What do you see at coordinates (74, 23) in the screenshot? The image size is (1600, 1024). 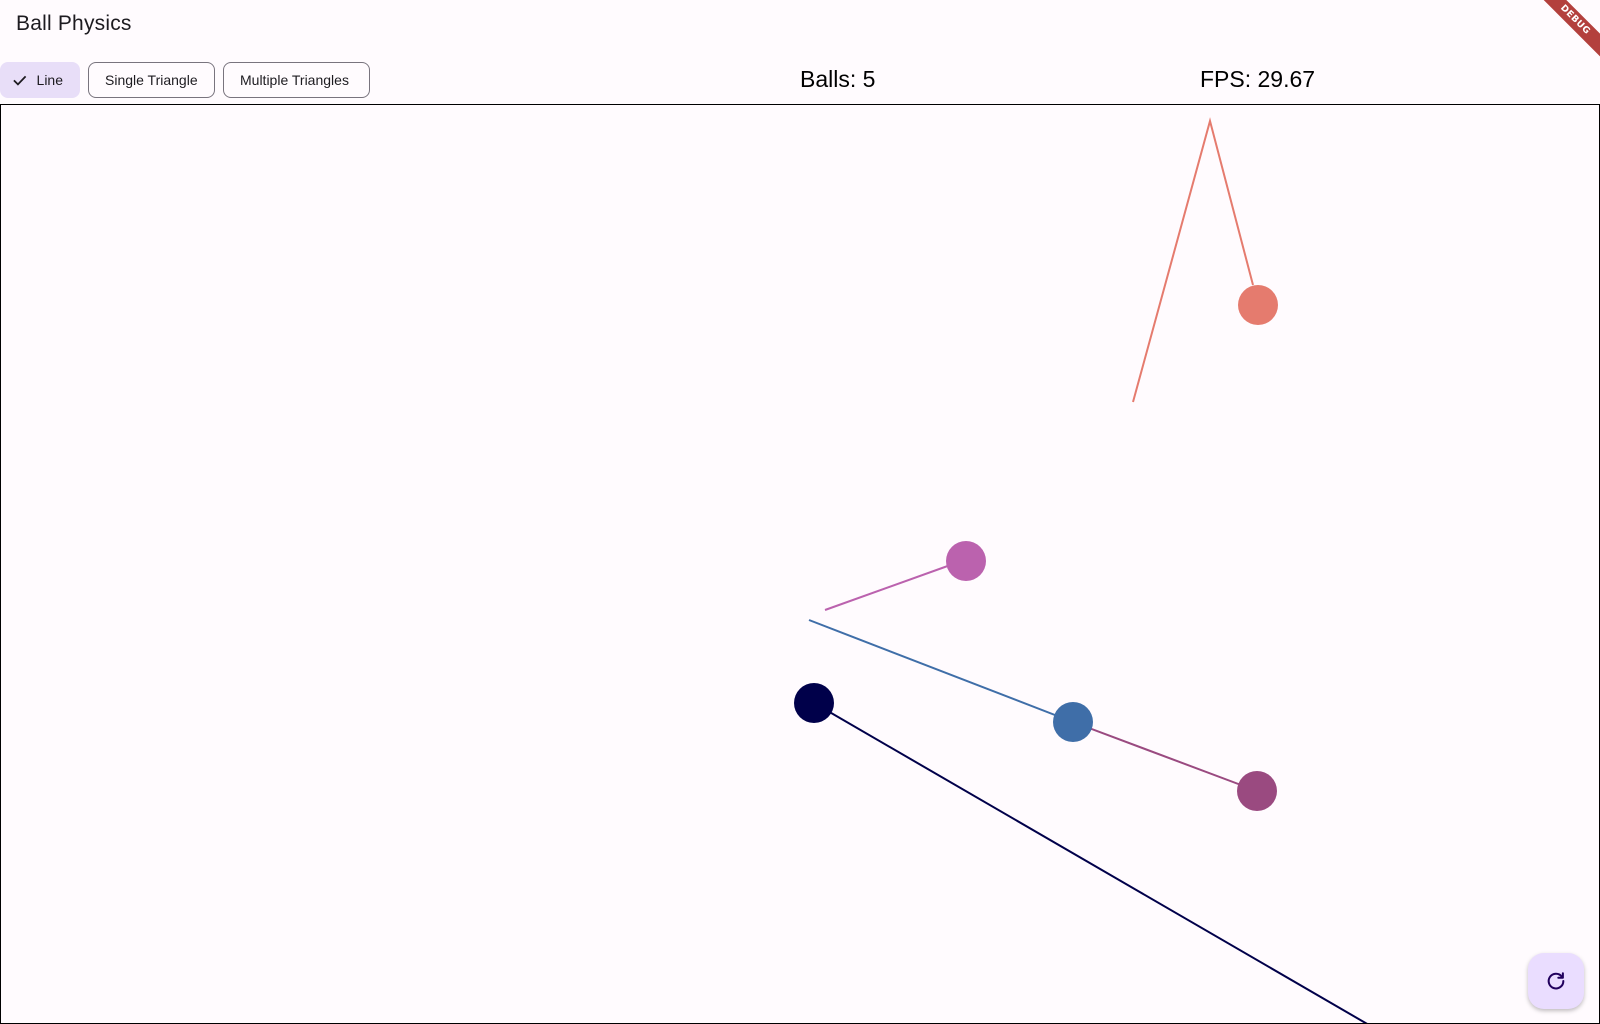 I see `app-title: Ball Physics` at bounding box center [74, 23].